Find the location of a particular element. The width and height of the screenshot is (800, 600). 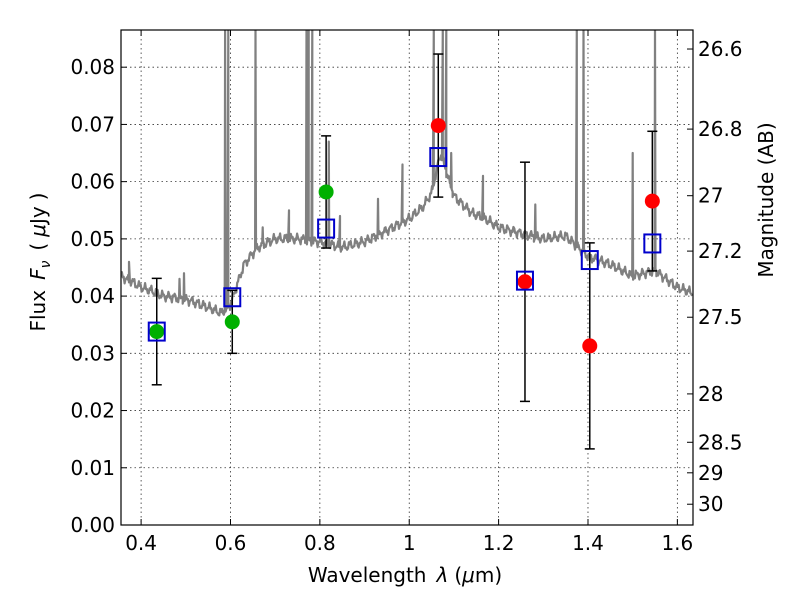

y2-tick-label: 30 is located at coordinates (710, 504).